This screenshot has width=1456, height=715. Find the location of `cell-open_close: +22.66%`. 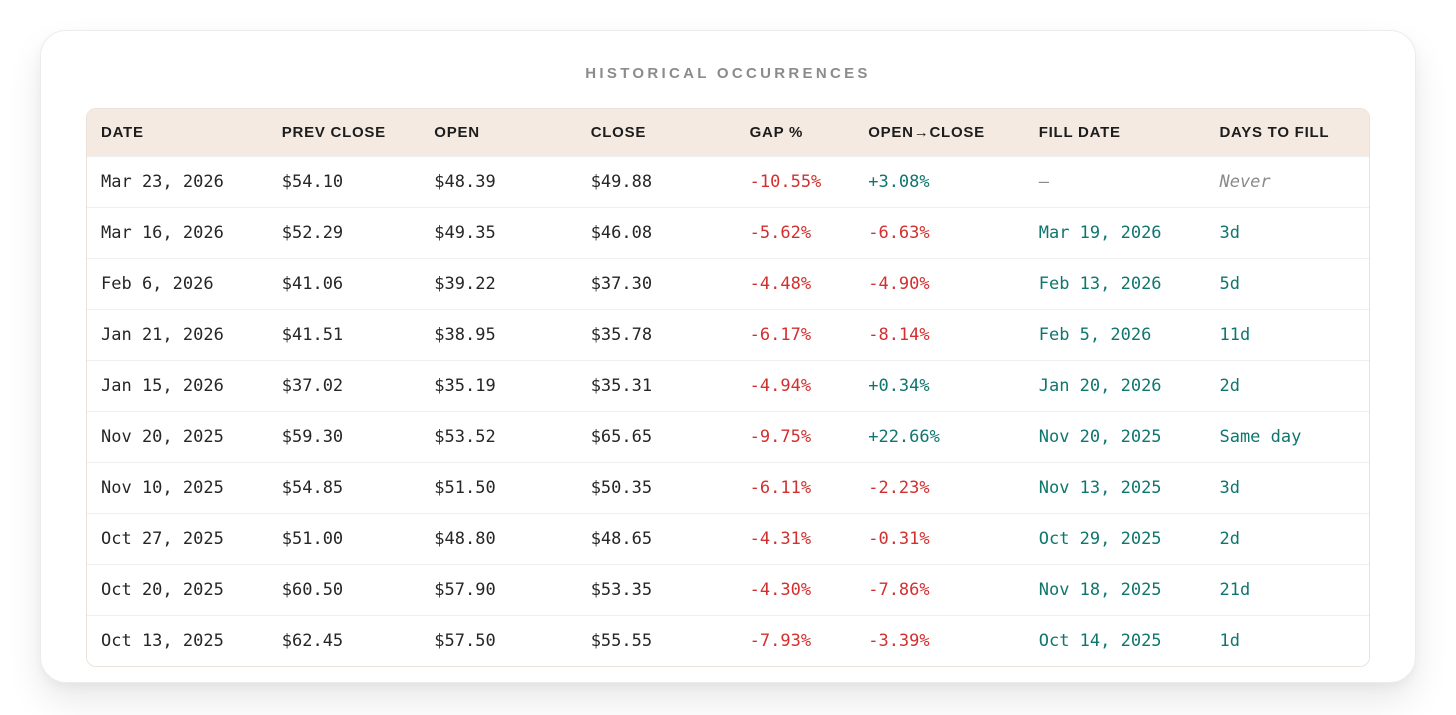

cell-open_close: +22.66% is located at coordinates (939, 436).